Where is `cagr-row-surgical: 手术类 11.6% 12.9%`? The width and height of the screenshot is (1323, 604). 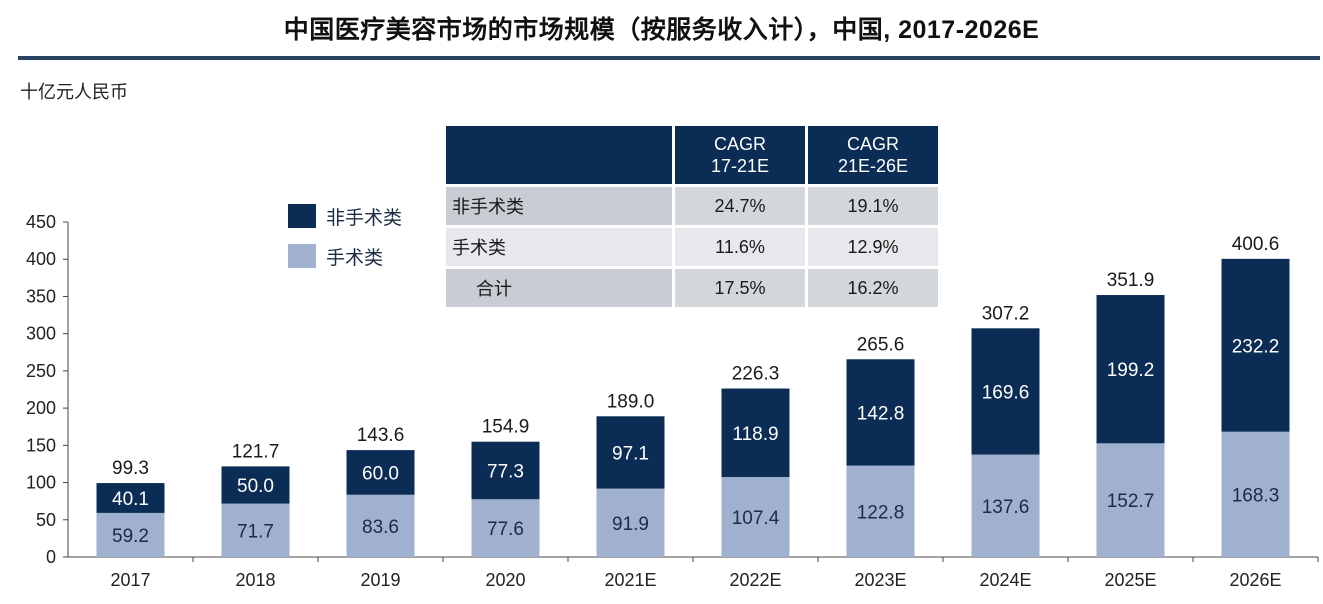
cagr-row-surgical: 手术类 11.6% 12.9% is located at coordinates (693, 248).